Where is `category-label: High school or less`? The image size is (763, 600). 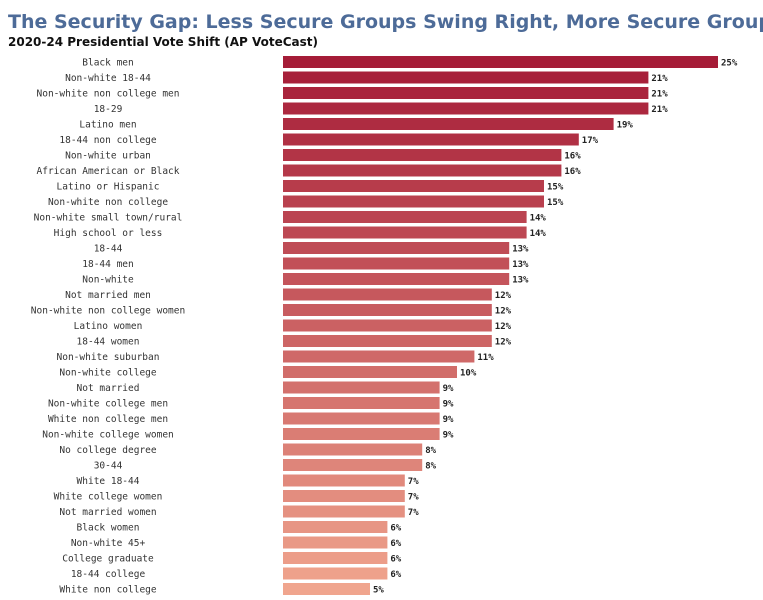 category-label: High school or less is located at coordinates (108, 233).